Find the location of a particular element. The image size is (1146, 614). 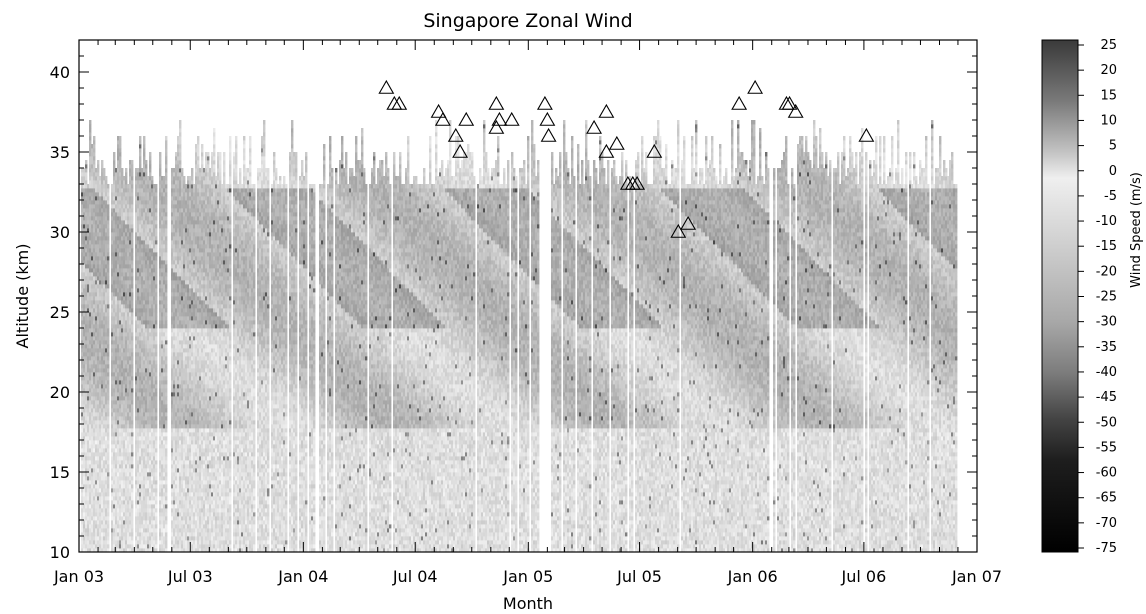

colorbar-tick-label: -45 is located at coordinates (1106, 397).